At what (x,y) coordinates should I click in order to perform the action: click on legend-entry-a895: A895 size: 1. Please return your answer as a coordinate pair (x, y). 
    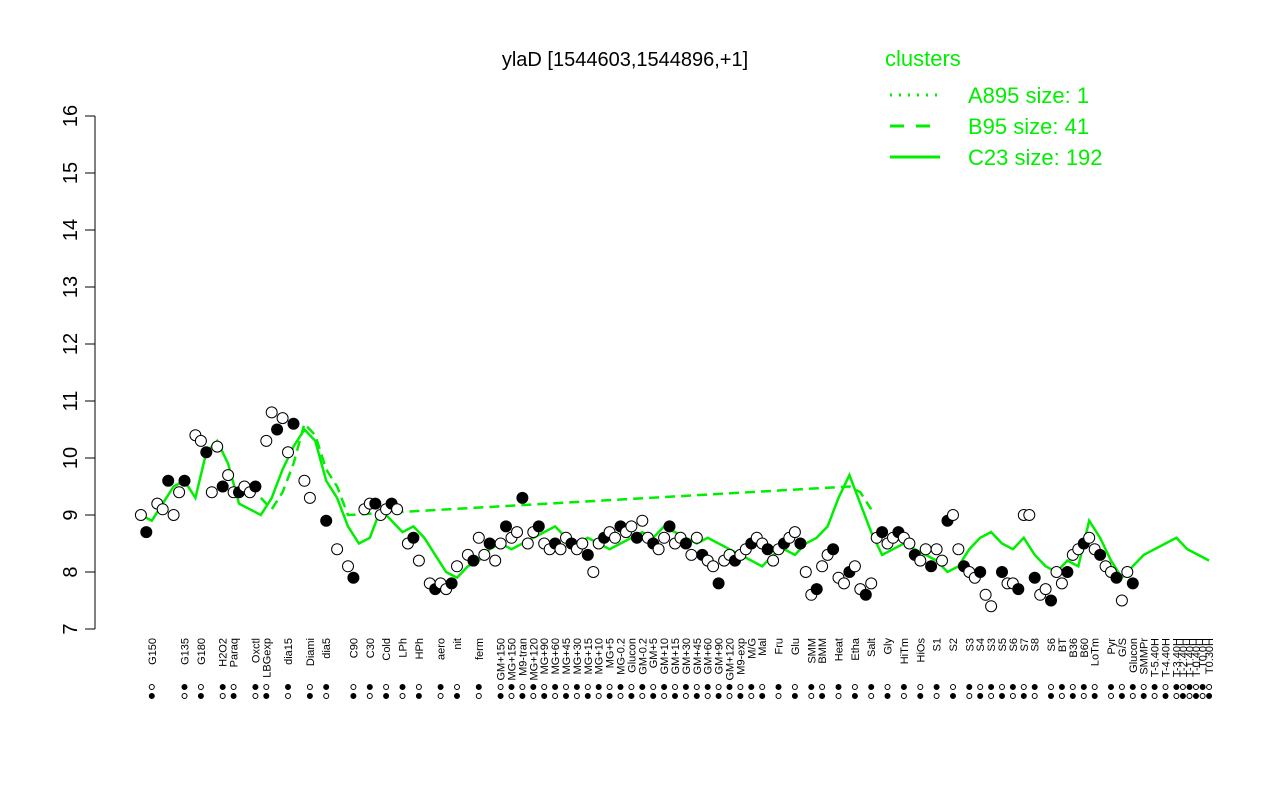
    Looking at the image, I should click on (1028, 95).